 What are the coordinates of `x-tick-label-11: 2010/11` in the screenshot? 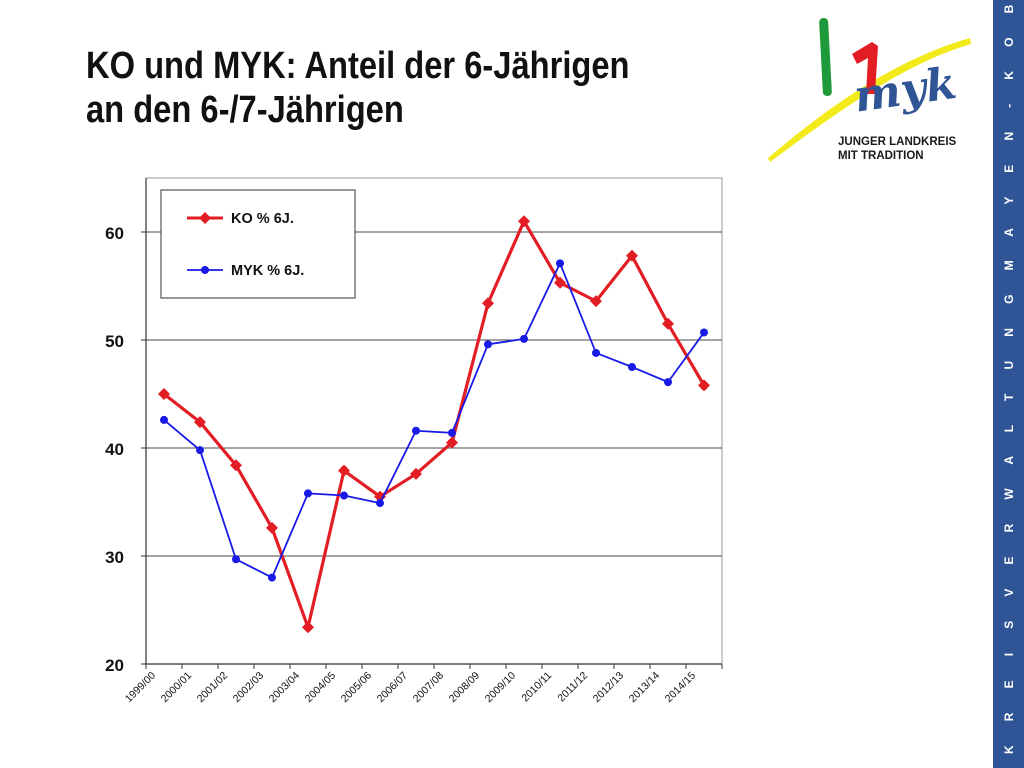 It's located at (536, 687).